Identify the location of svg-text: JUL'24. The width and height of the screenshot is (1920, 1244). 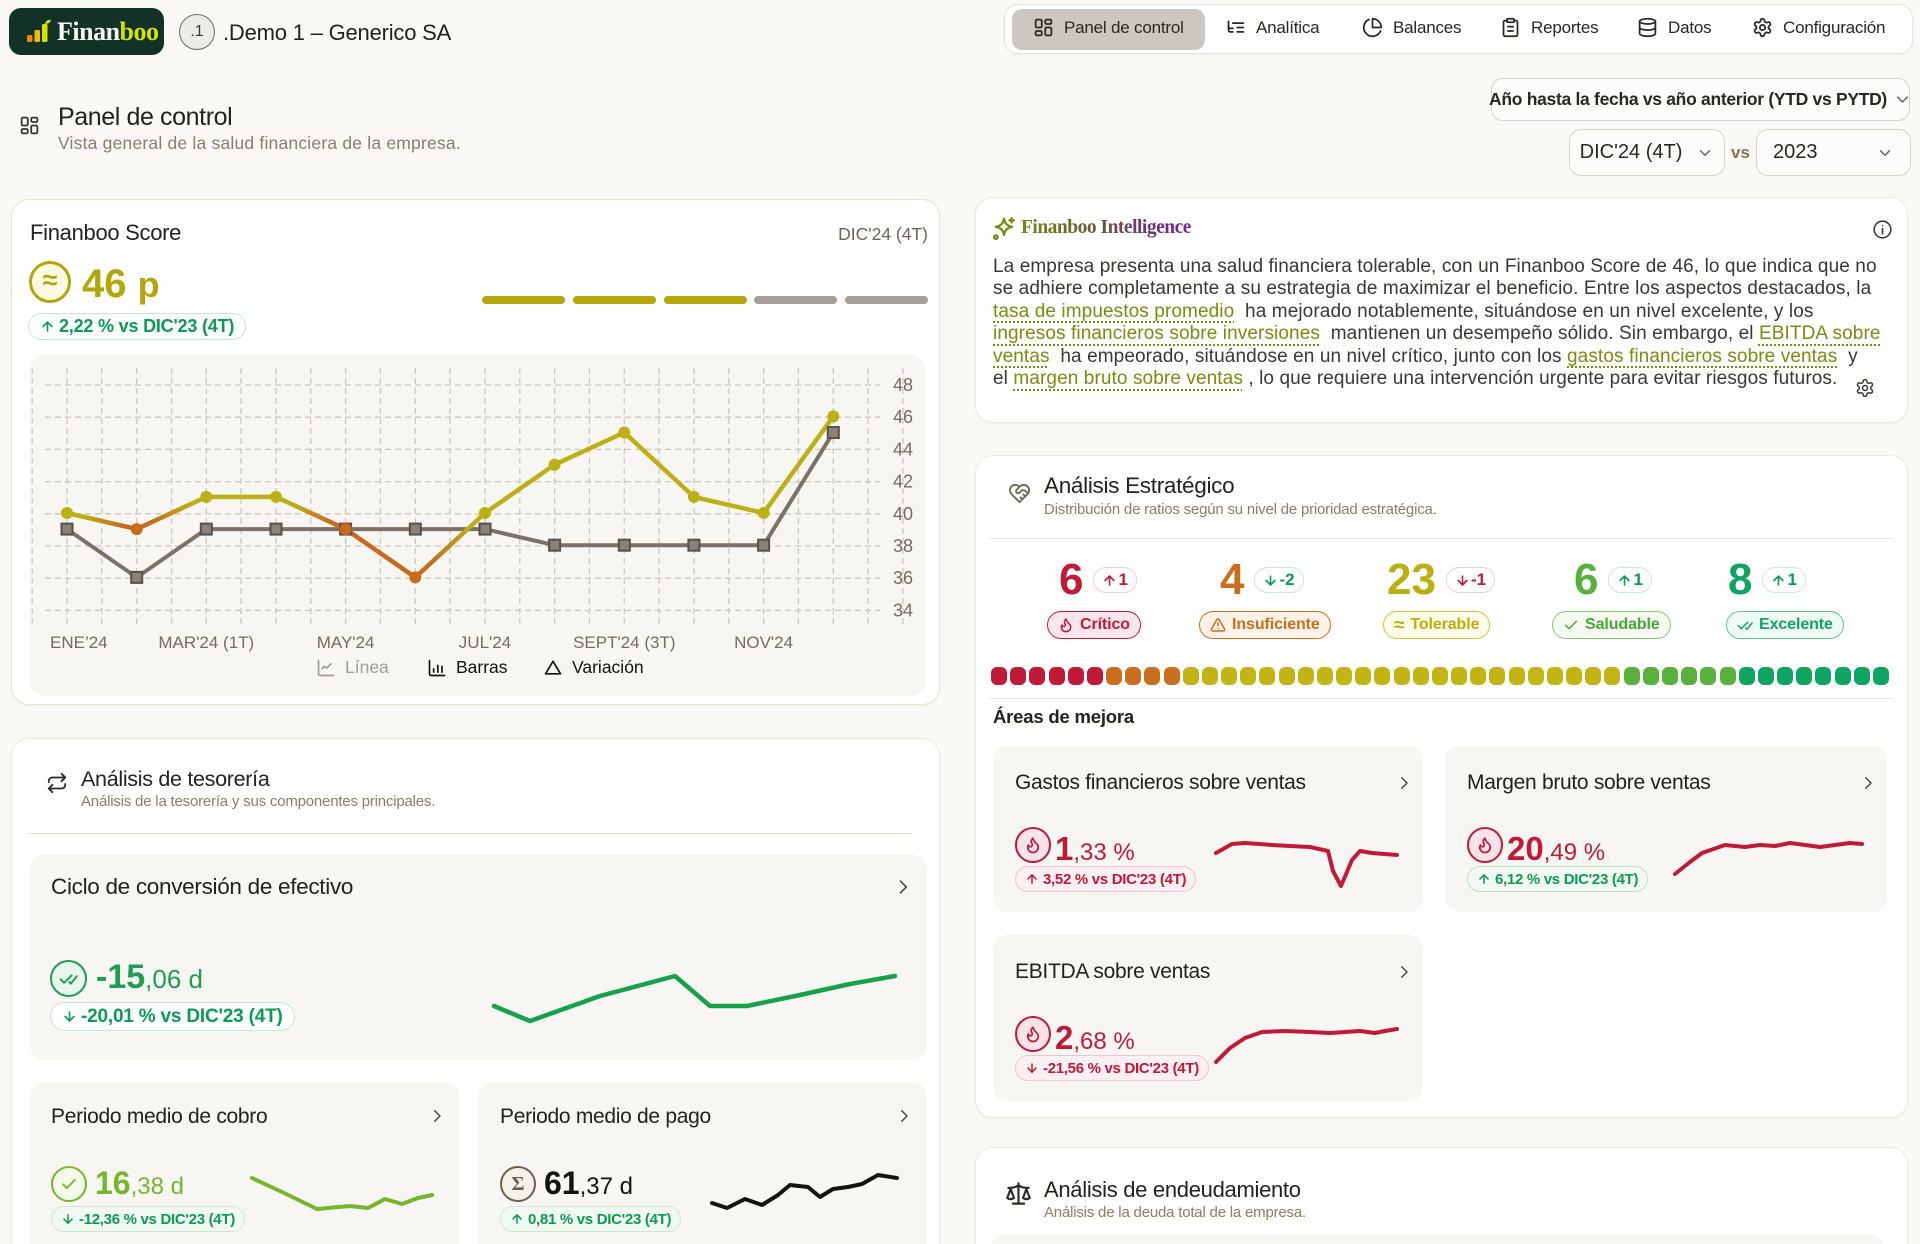
(485, 642).